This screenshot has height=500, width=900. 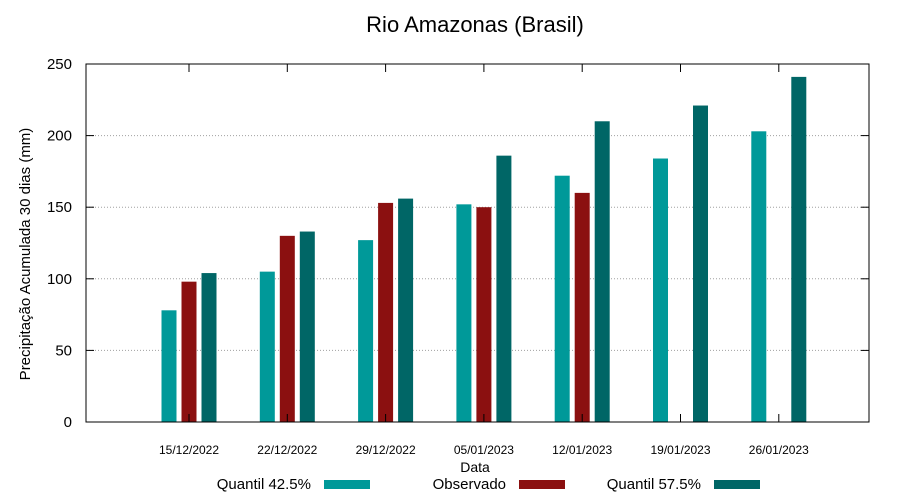 What do you see at coordinates (469, 484) in the screenshot?
I see `legend-label: Observado` at bounding box center [469, 484].